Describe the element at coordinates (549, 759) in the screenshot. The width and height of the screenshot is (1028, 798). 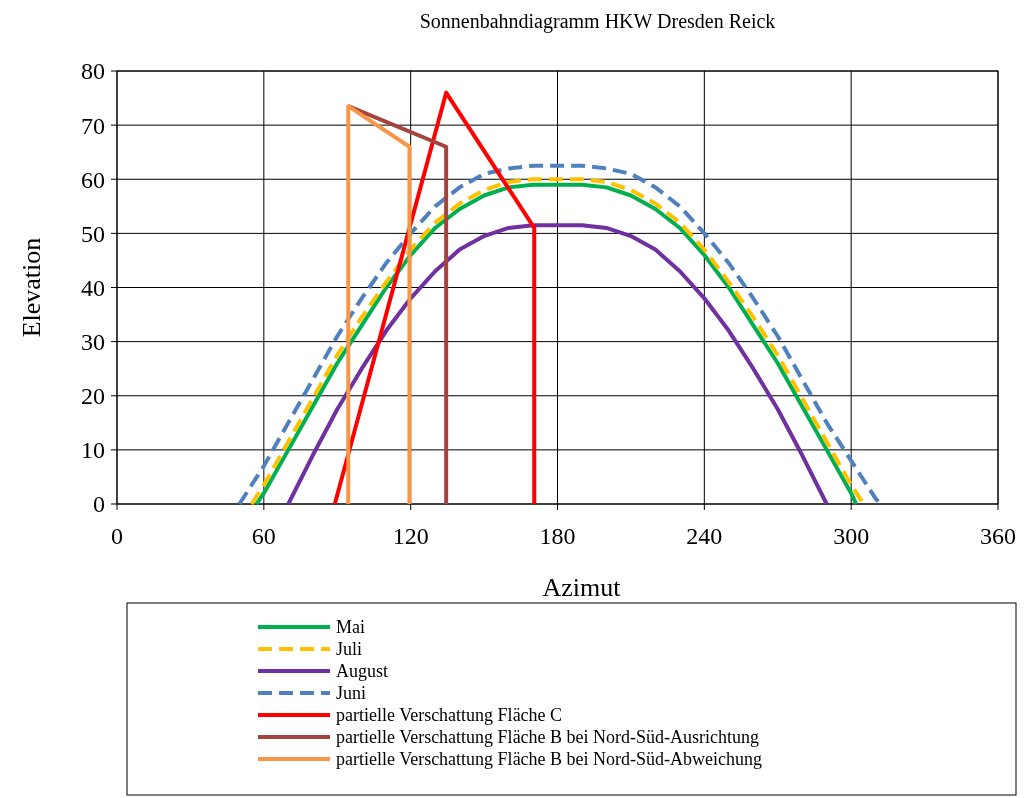
I see `legend-label: partielle Verschattung Fläche B bei Nord-Süd-Abweichung` at that location.